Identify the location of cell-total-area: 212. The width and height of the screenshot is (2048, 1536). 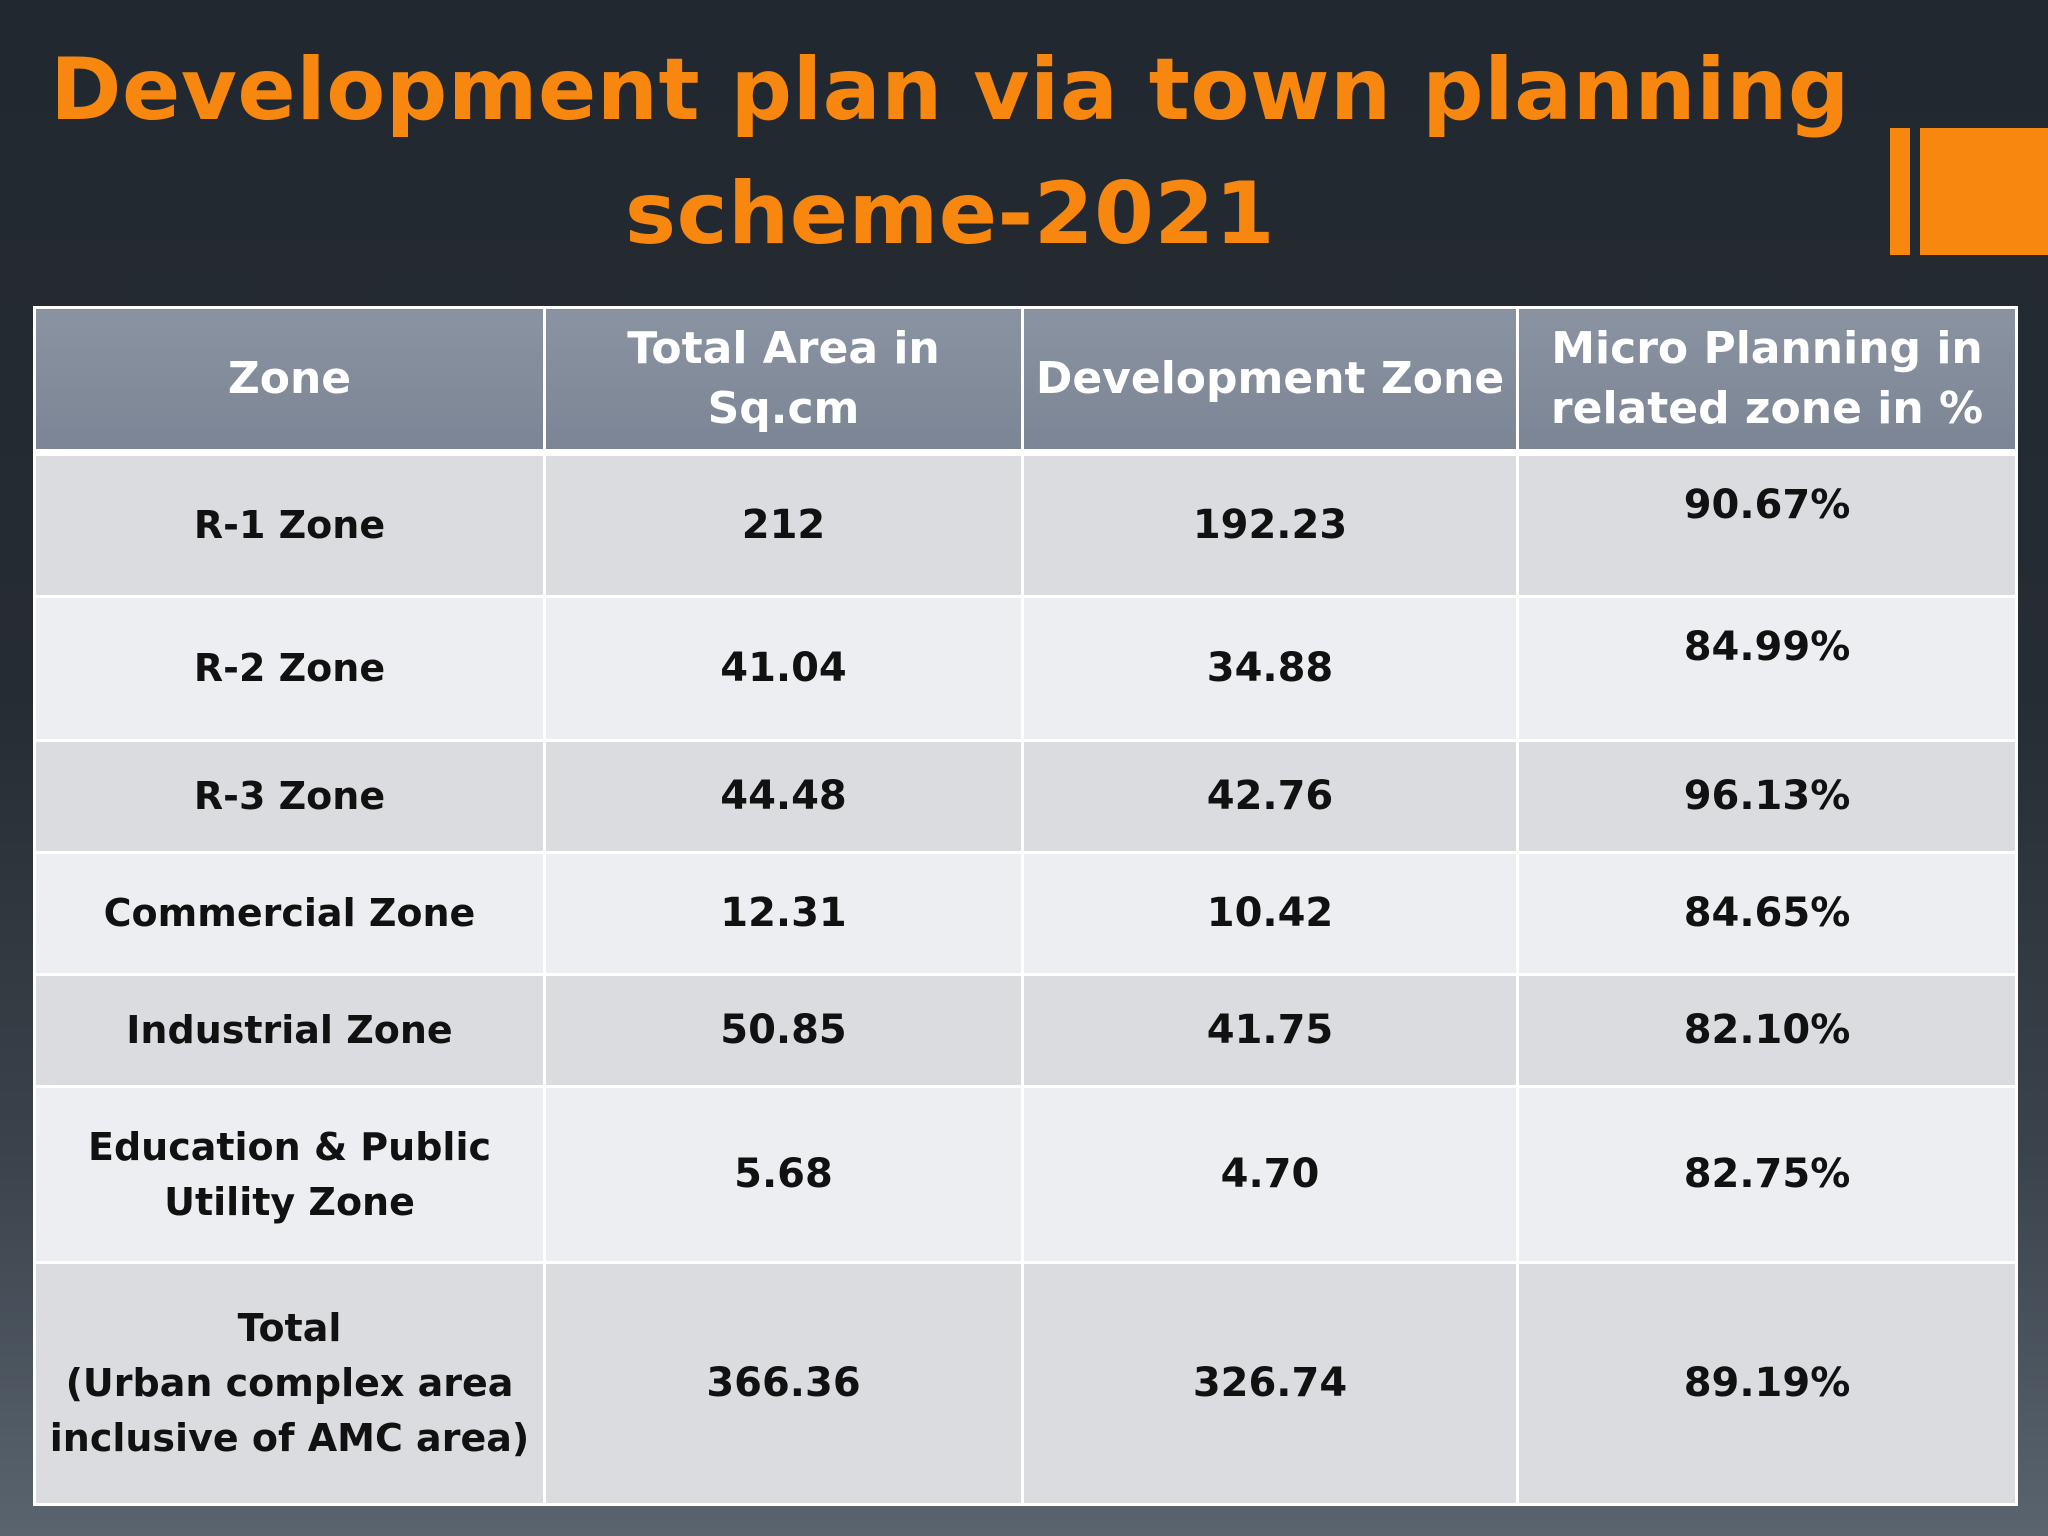
(783, 524).